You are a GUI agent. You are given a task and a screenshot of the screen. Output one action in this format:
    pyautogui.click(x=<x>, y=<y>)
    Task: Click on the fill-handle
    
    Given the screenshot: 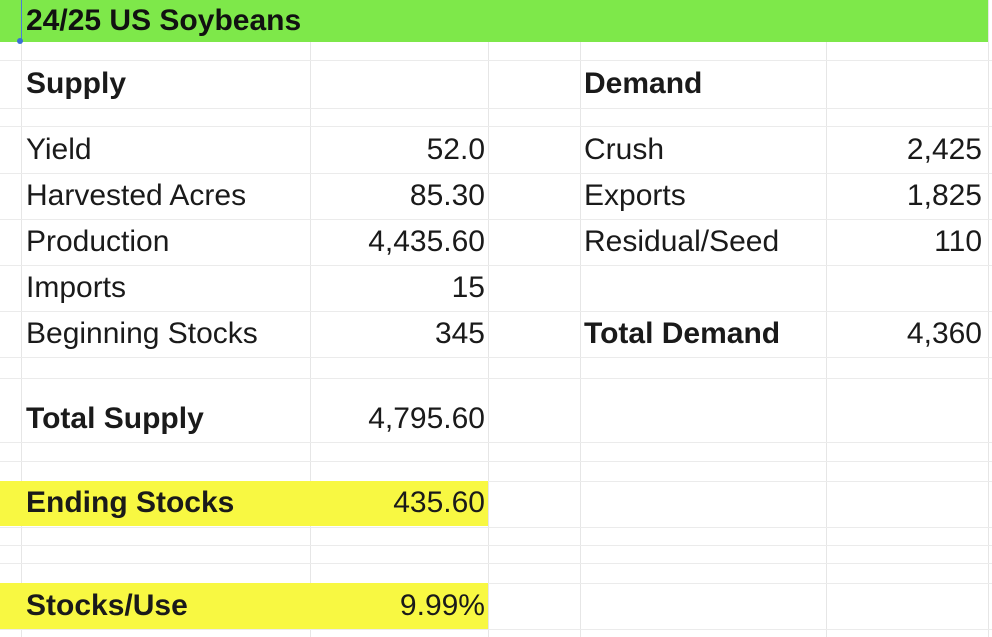 What is the action you would take?
    pyautogui.click(x=20, y=41)
    